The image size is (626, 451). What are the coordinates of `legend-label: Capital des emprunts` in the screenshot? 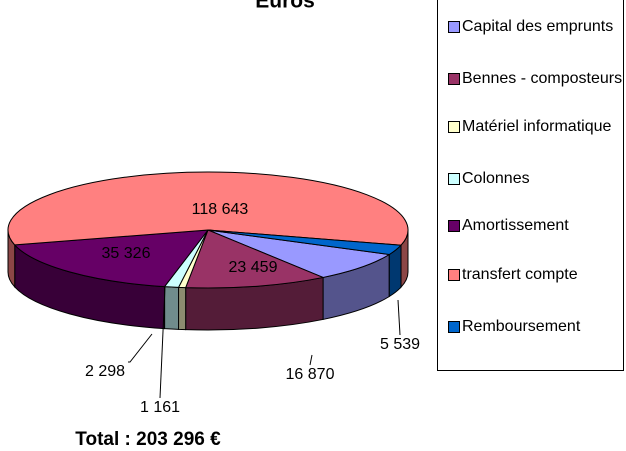 It's located at (538, 26).